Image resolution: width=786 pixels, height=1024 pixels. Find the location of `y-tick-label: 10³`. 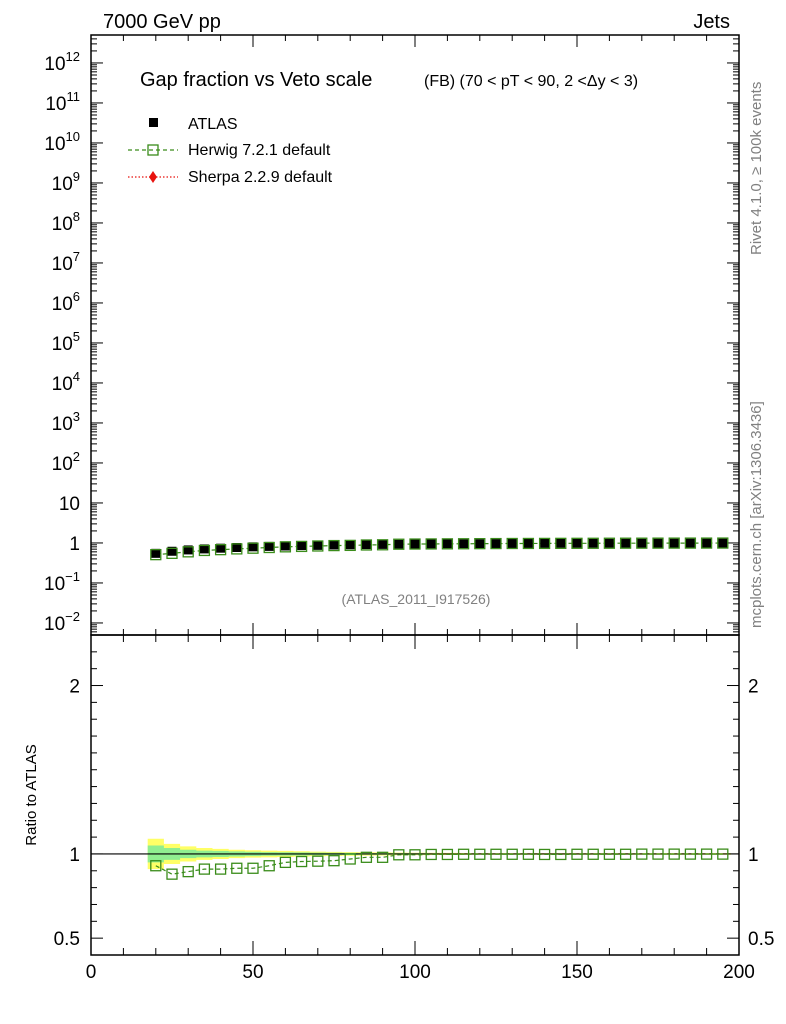

y-tick-label: 10³ is located at coordinates (66, 422).